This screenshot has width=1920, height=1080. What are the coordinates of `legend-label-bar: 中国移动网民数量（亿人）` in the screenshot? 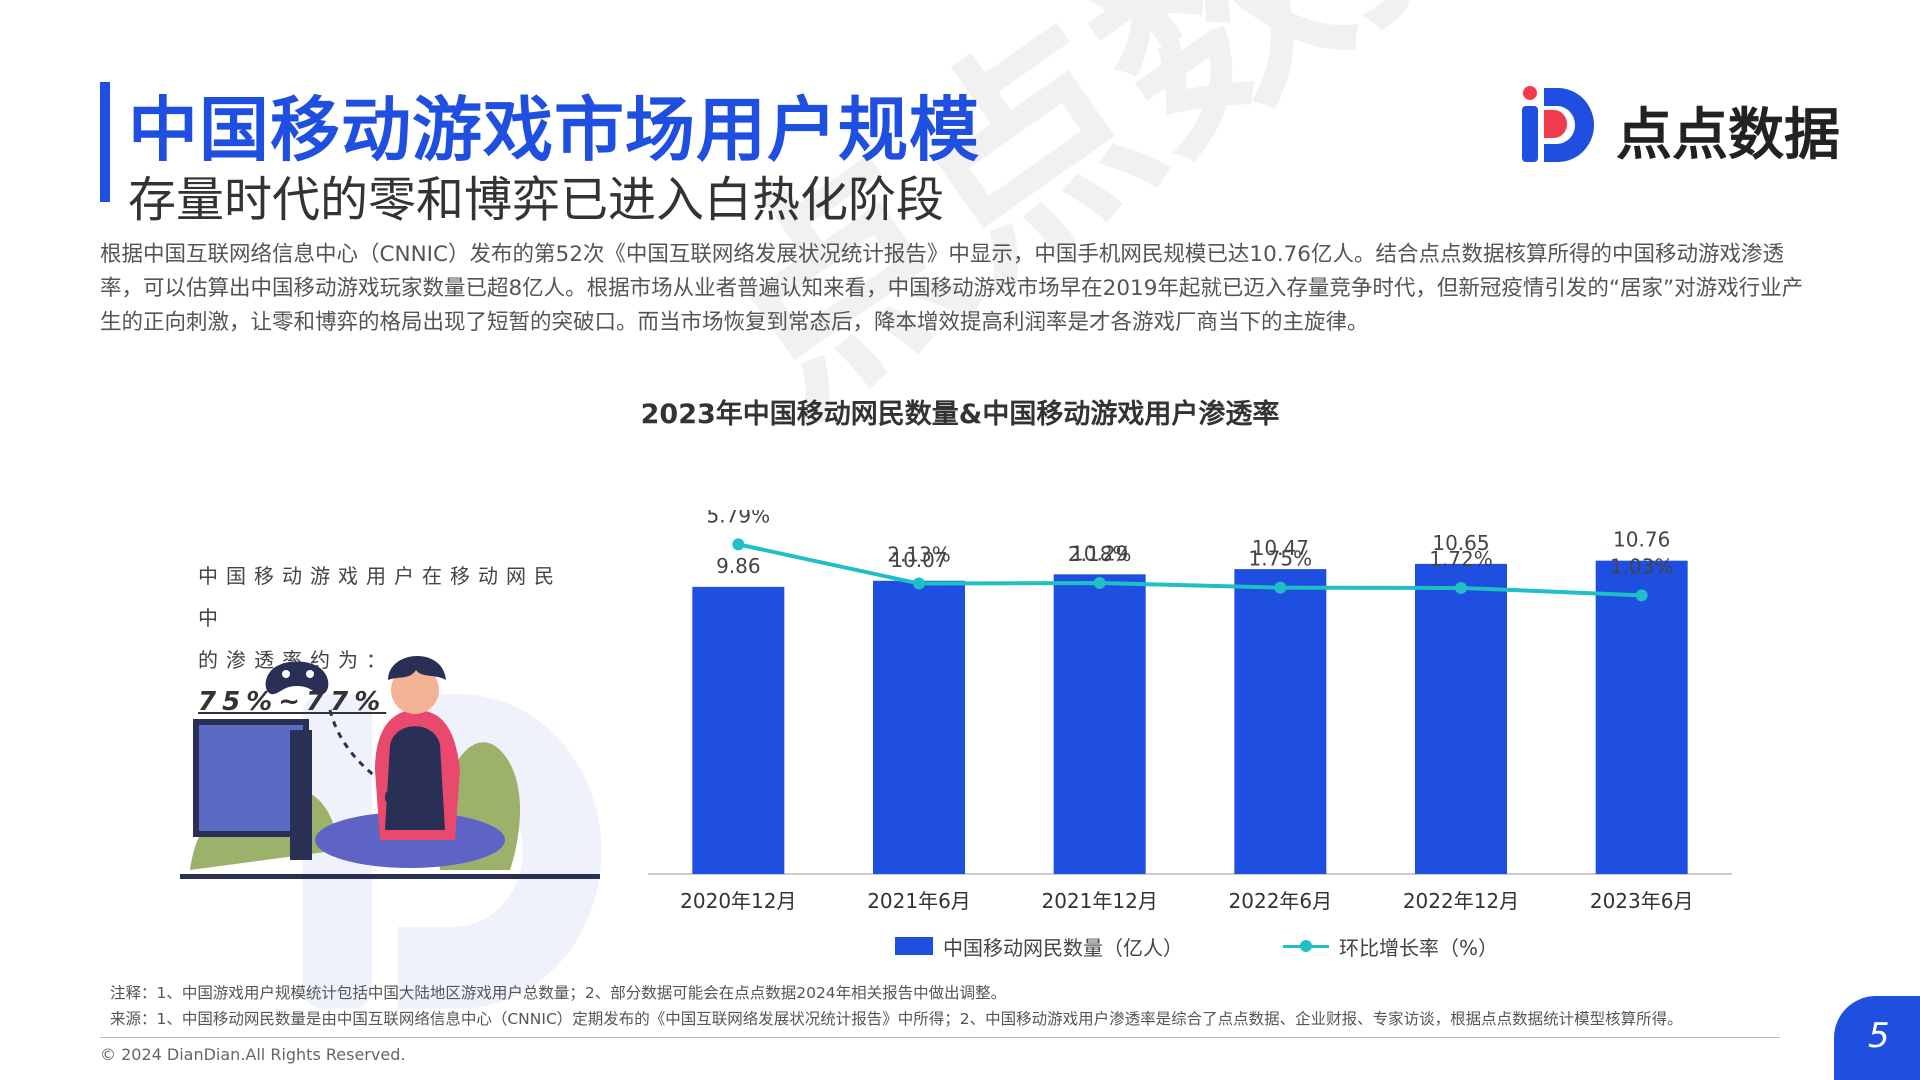 It's located at (1063, 948).